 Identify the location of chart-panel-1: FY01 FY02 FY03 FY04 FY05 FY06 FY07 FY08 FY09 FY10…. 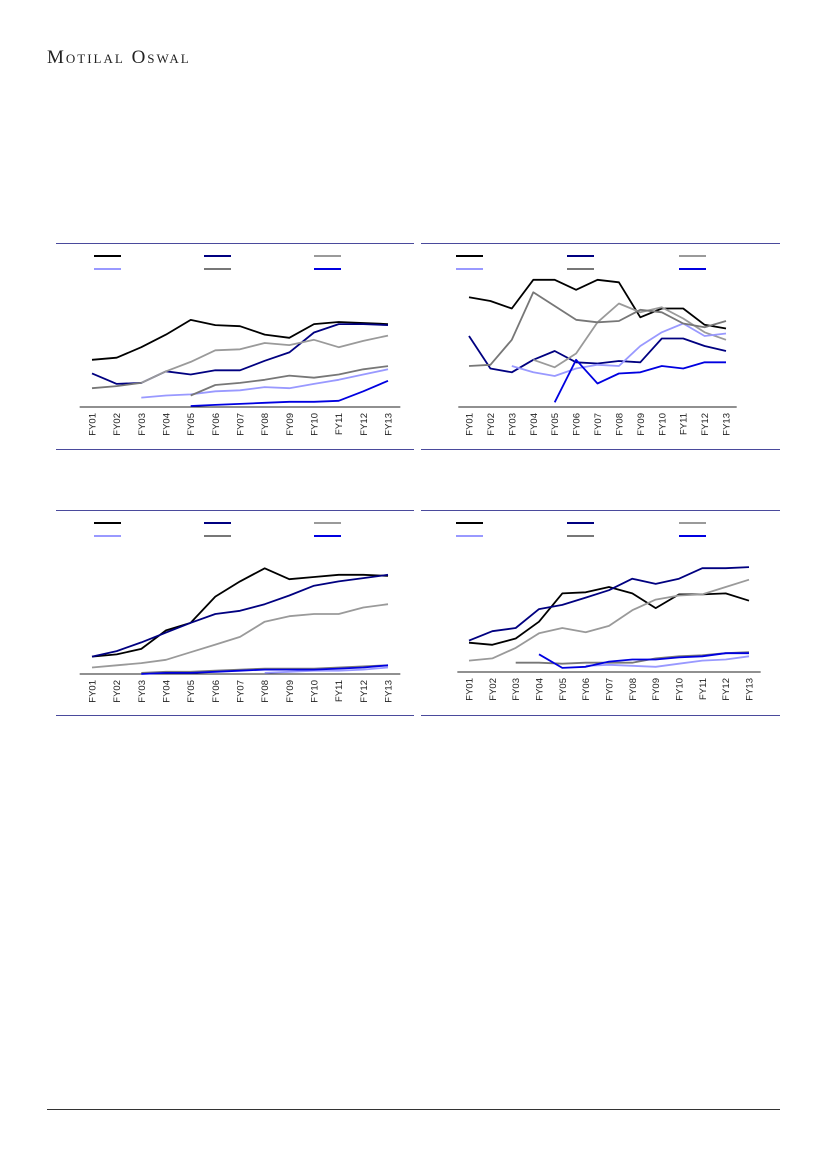
(235, 346).